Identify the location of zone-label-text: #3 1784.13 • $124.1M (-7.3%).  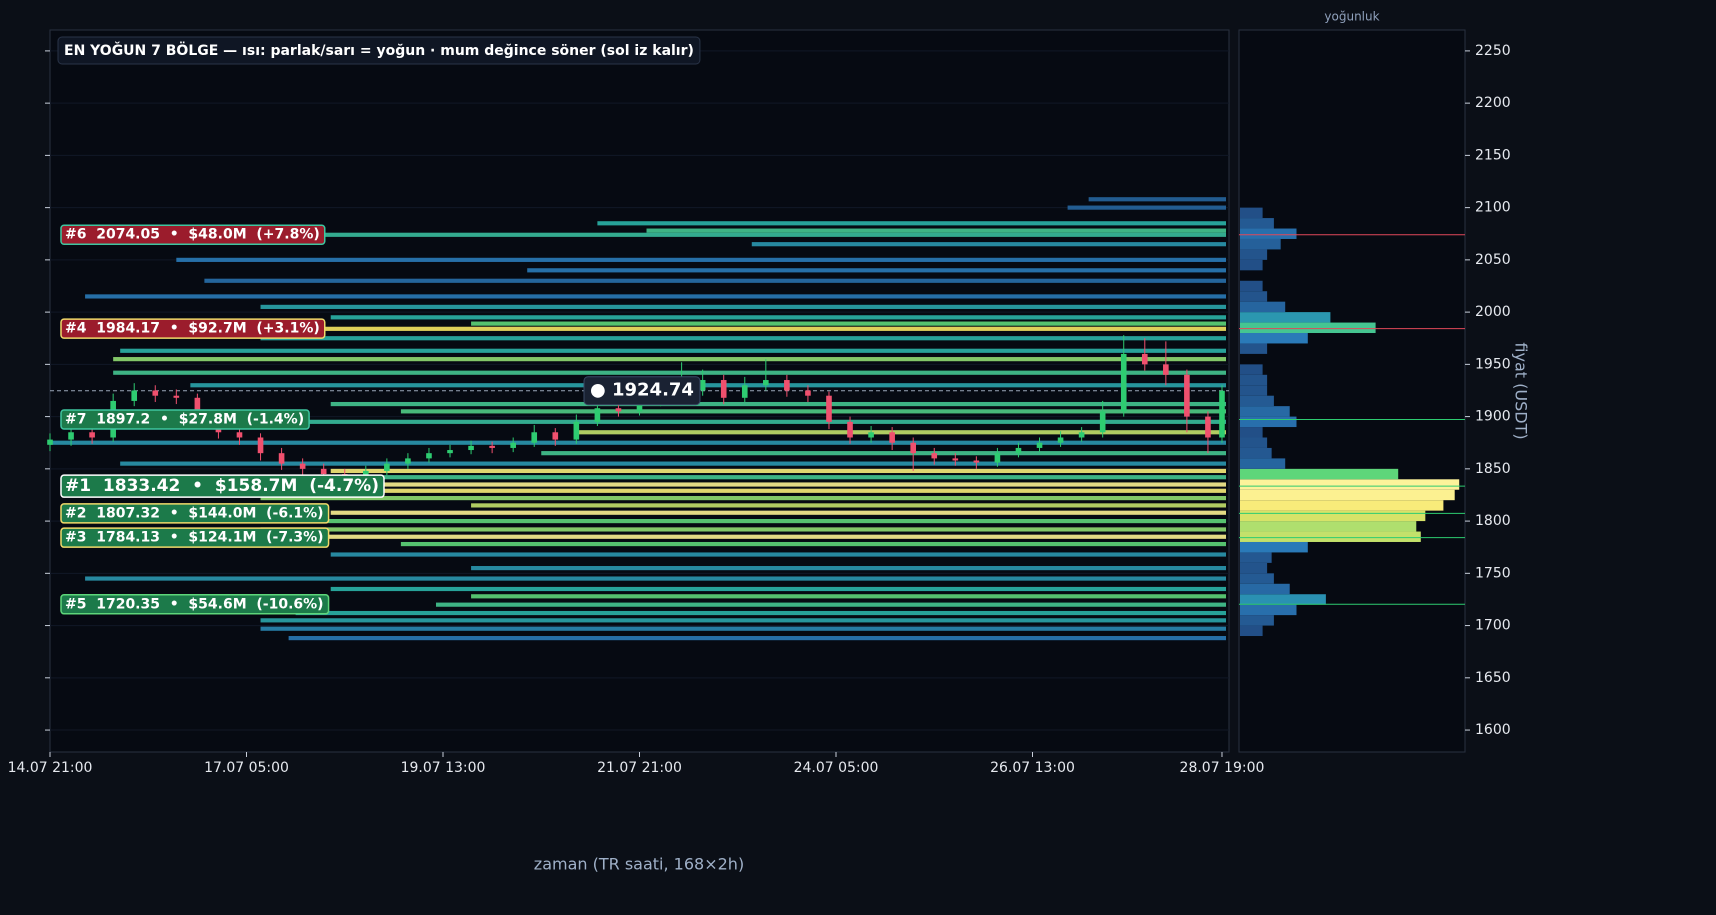
(194, 538).